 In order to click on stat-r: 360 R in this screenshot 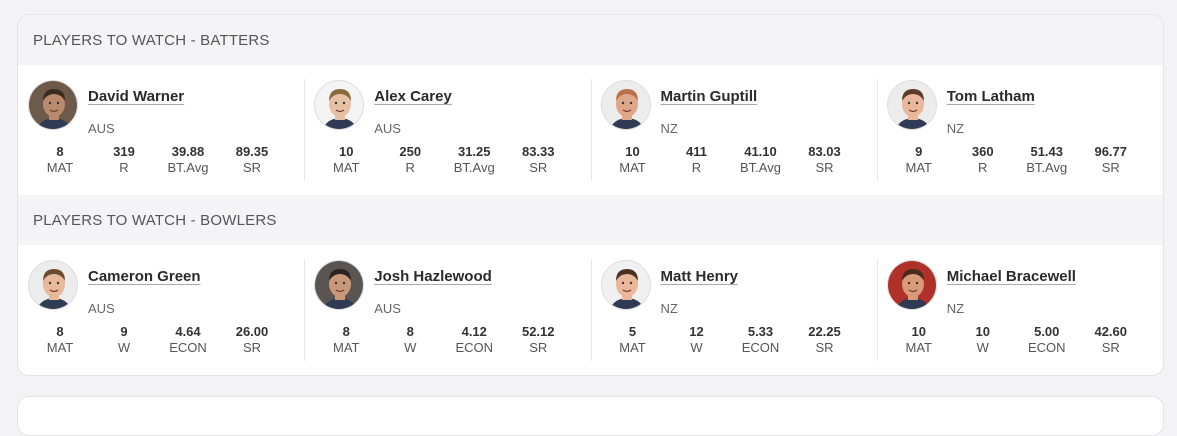, I will do `click(983, 159)`.